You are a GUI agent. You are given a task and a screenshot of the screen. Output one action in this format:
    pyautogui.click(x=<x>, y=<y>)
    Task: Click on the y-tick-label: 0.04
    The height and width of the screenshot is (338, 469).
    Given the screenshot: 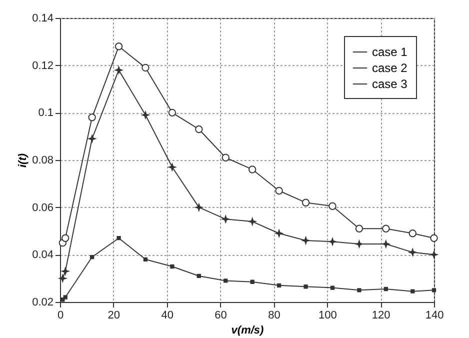 What is the action you would take?
    pyautogui.click(x=43, y=255)
    